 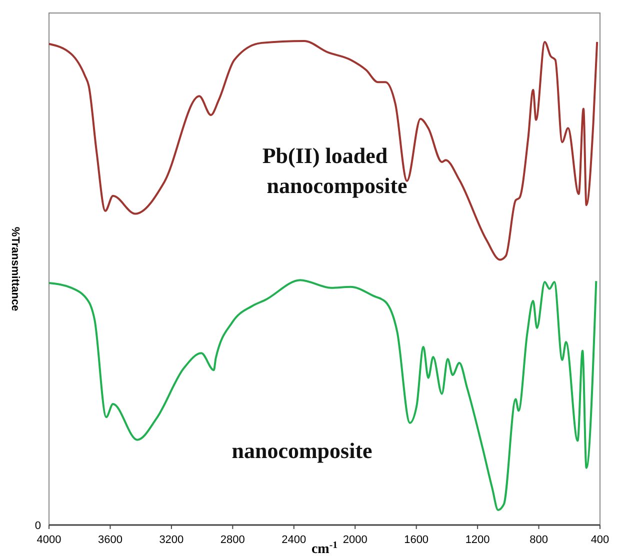 What do you see at coordinates (539, 540) in the screenshot?
I see `x-tick-label: 800` at bounding box center [539, 540].